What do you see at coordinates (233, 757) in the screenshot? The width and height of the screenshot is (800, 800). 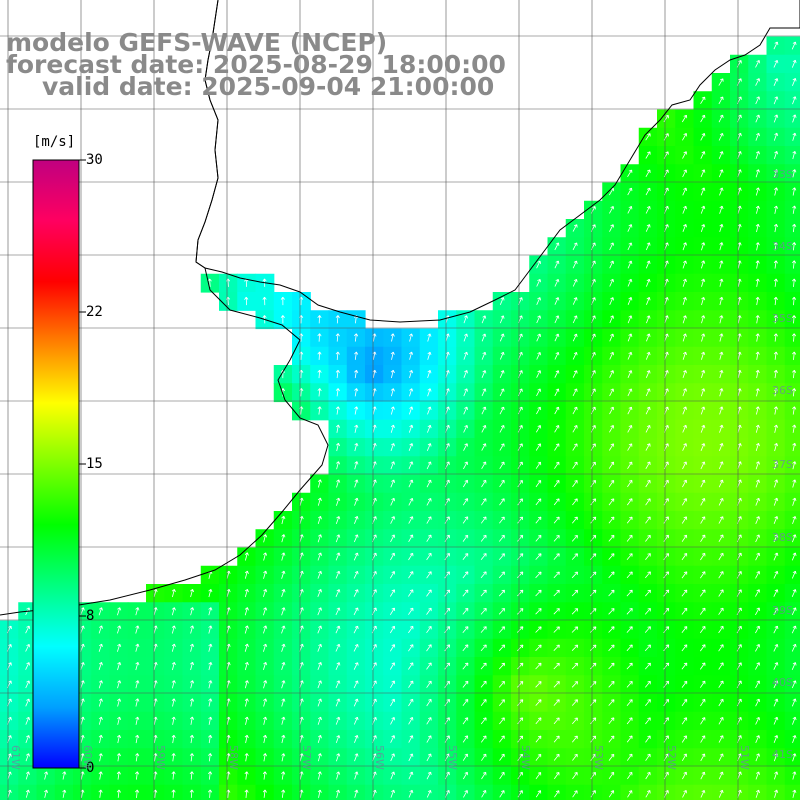 I see `lon-label: 58W` at bounding box center [233, 757].